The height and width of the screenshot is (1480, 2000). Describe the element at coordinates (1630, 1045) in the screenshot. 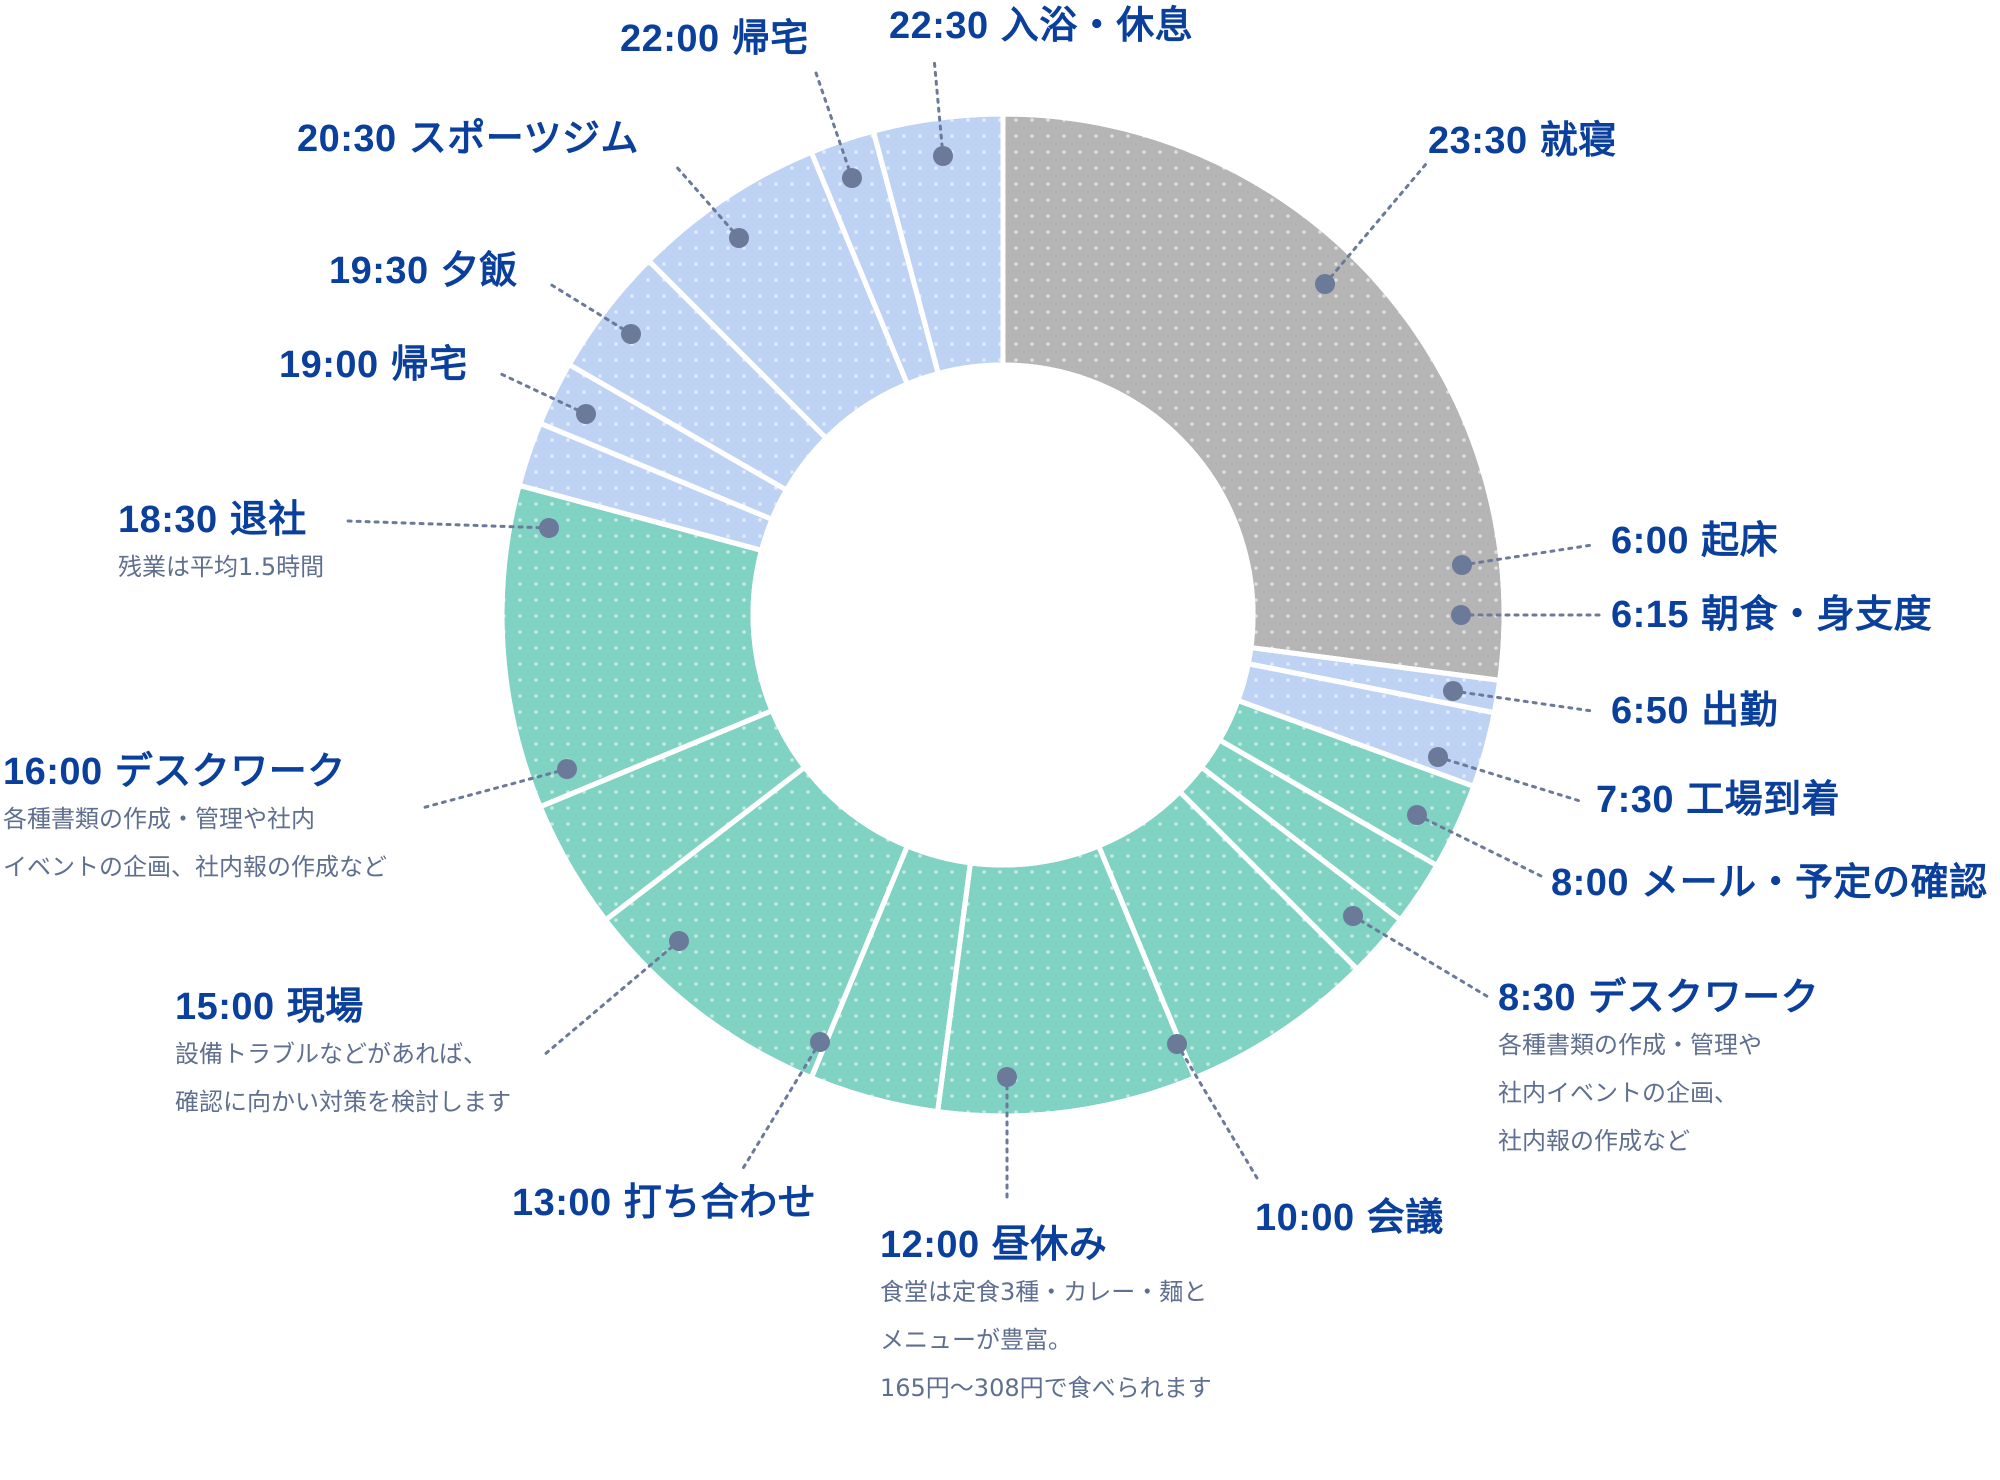

I see `segment-description-line: 各種書類の作成・管理や` at that location.